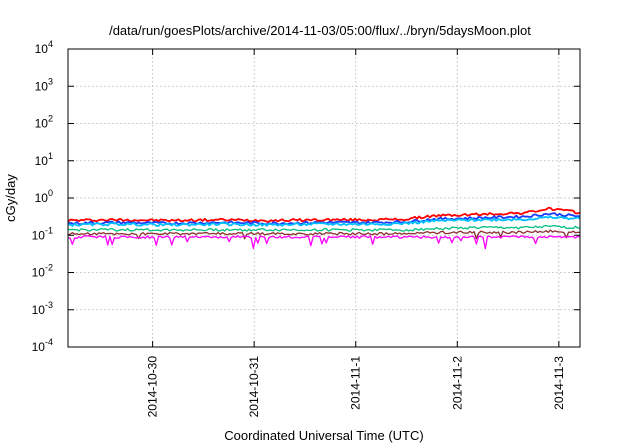  What do you see at coordinates (42, 271) in the screenshot?
I see `y-tick-label: 10⁻²` at bounding box center [42, 271].